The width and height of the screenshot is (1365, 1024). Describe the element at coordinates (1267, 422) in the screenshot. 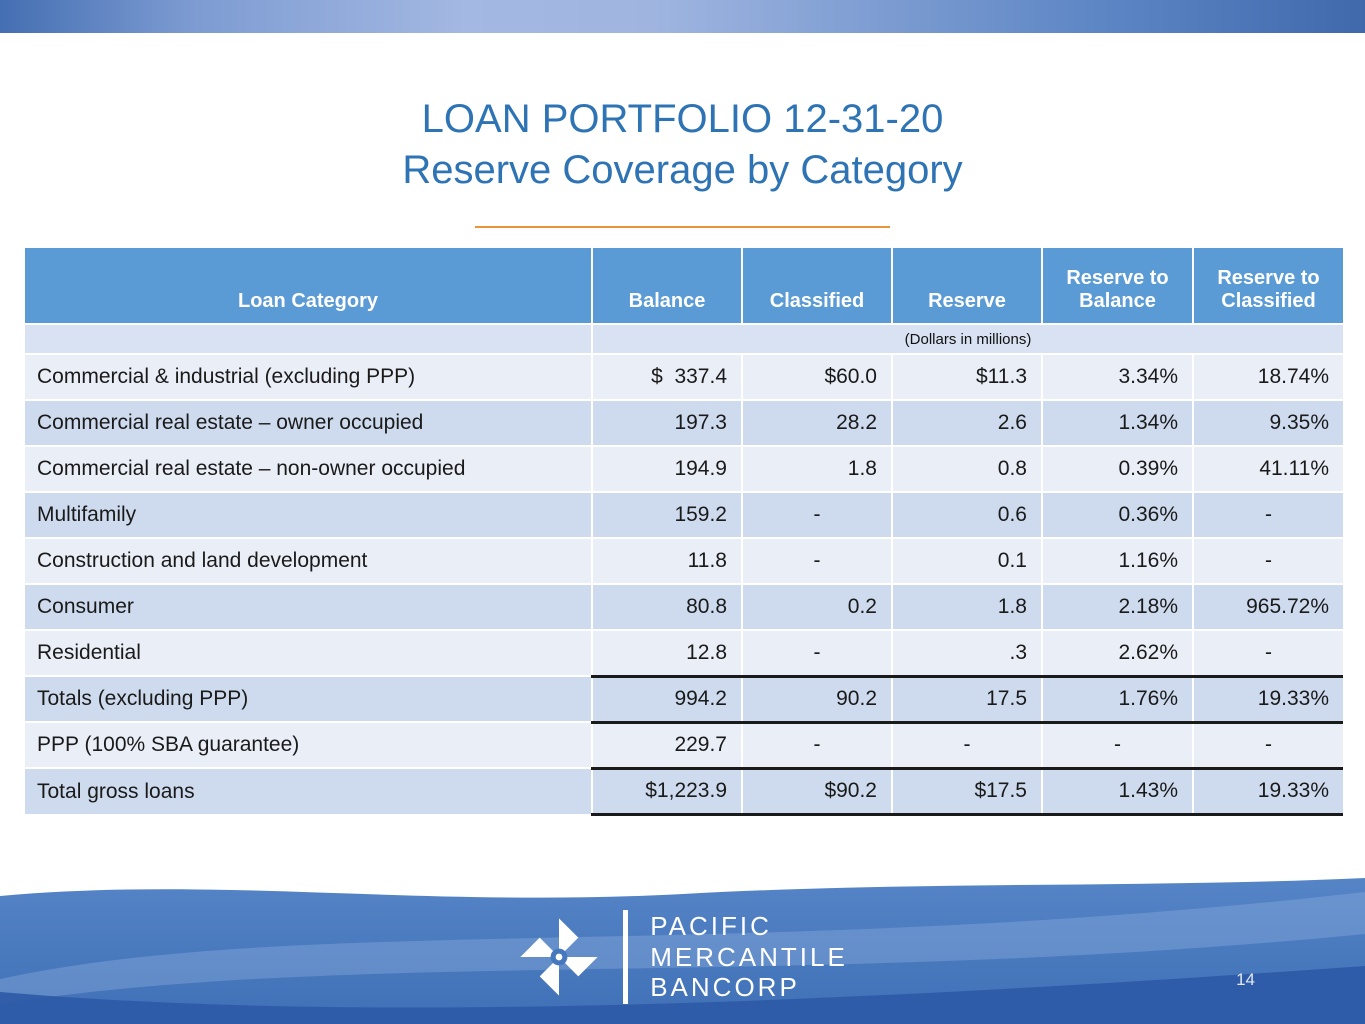

I see `reserve-to-classified-cell: 9.35%` at that location.